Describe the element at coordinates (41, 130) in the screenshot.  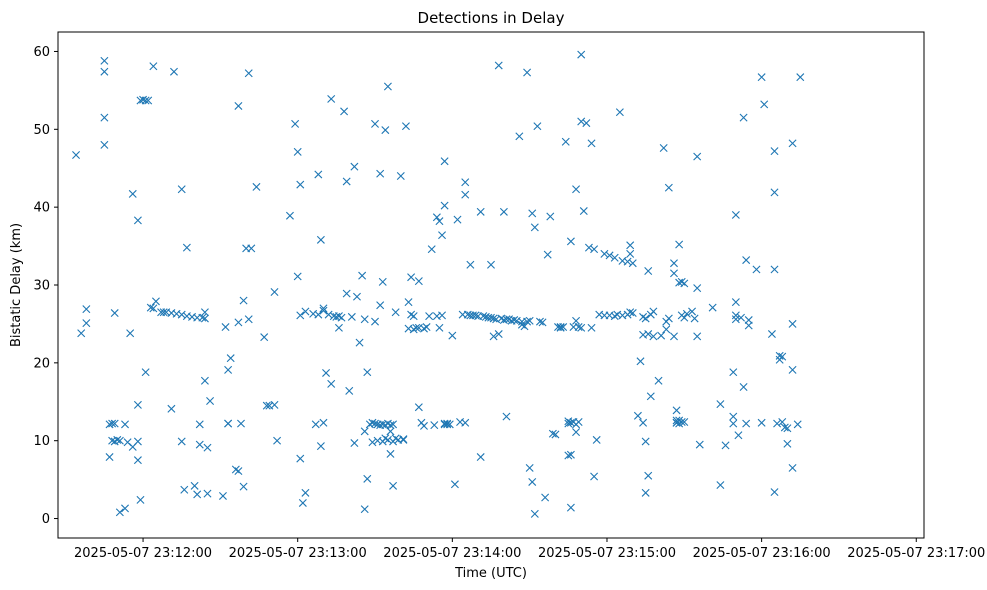
I see `y-tick-label: 50` at that location.